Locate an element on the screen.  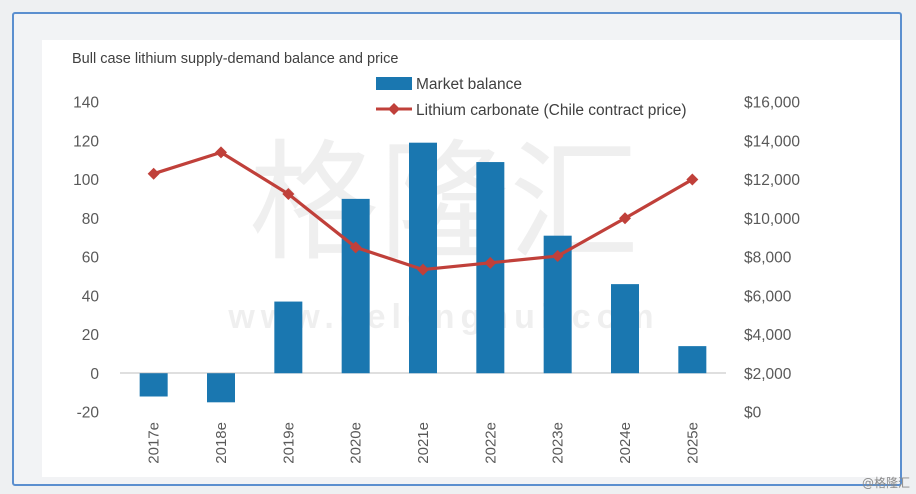
x-tick-label: 2019e is located at coordinates (288, 443).